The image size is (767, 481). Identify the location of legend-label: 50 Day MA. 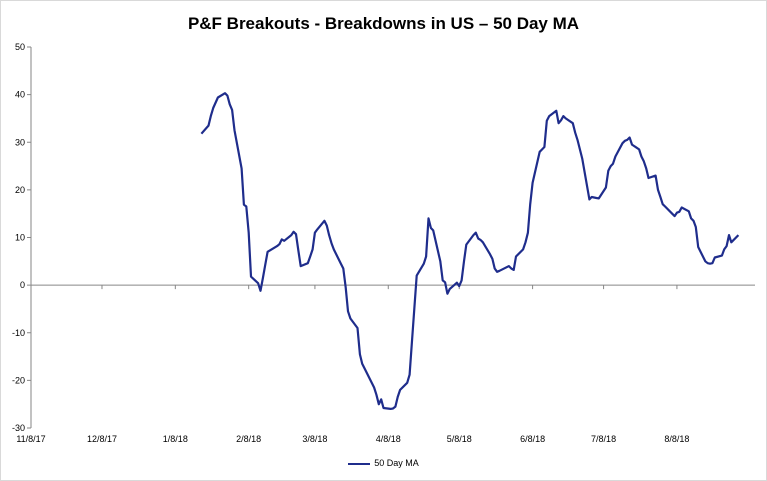
(396, 463).